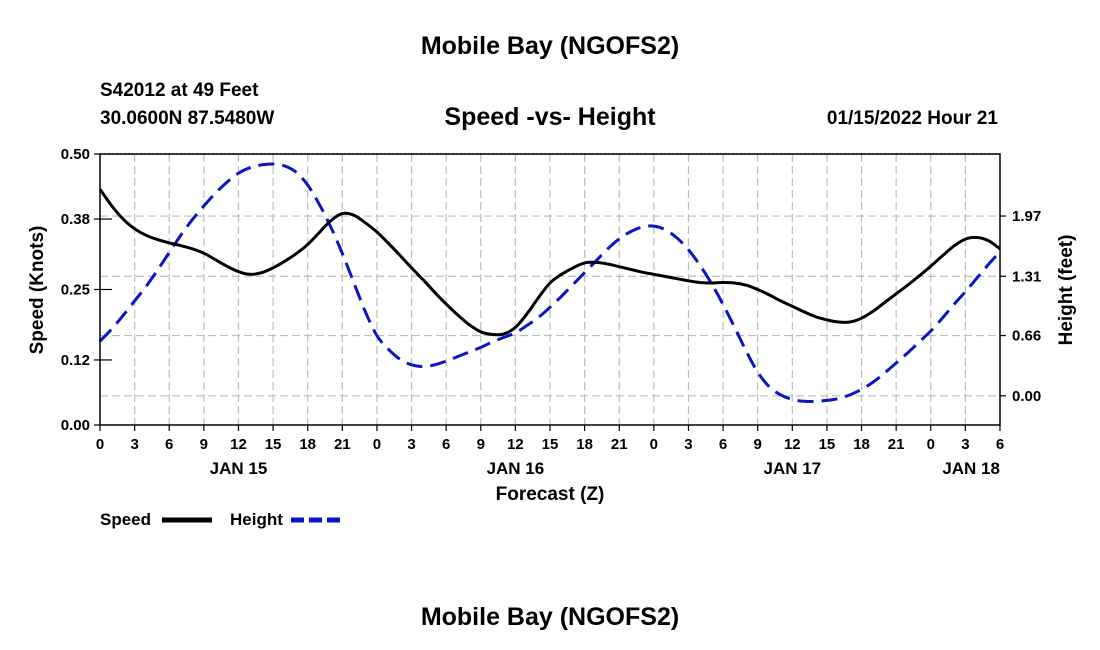 Image resolution: width=1100 pixels, height=650 pixels. Describe the element at coordinates (187, 118) in the screenshot. I see `location-label: 30.0600N 87.5480W` at that location.